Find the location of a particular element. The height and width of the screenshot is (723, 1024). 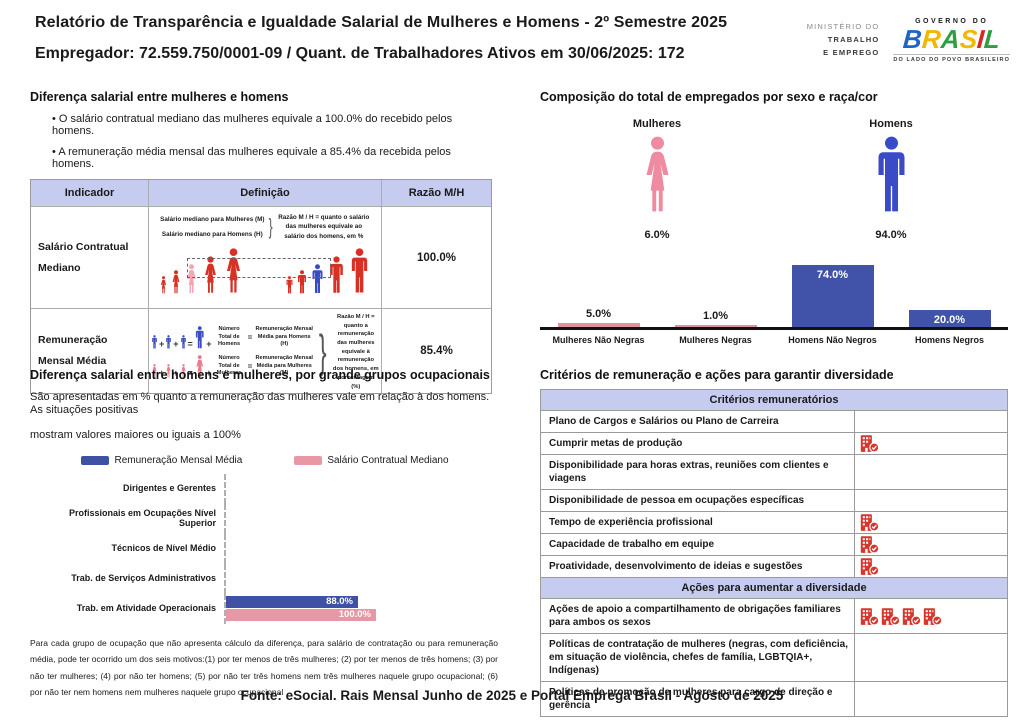

comp-bar-column: 74.0% is located at coordinates (832, 296).